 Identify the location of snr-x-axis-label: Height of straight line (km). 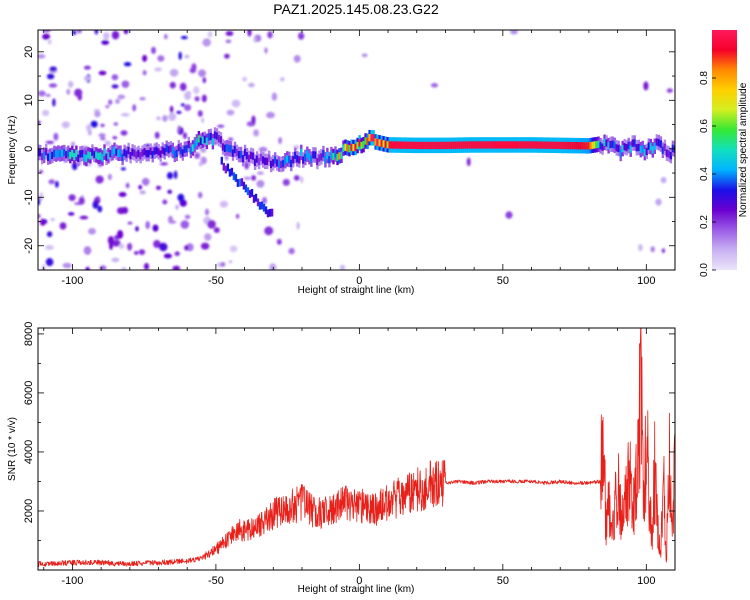
(356, 589).